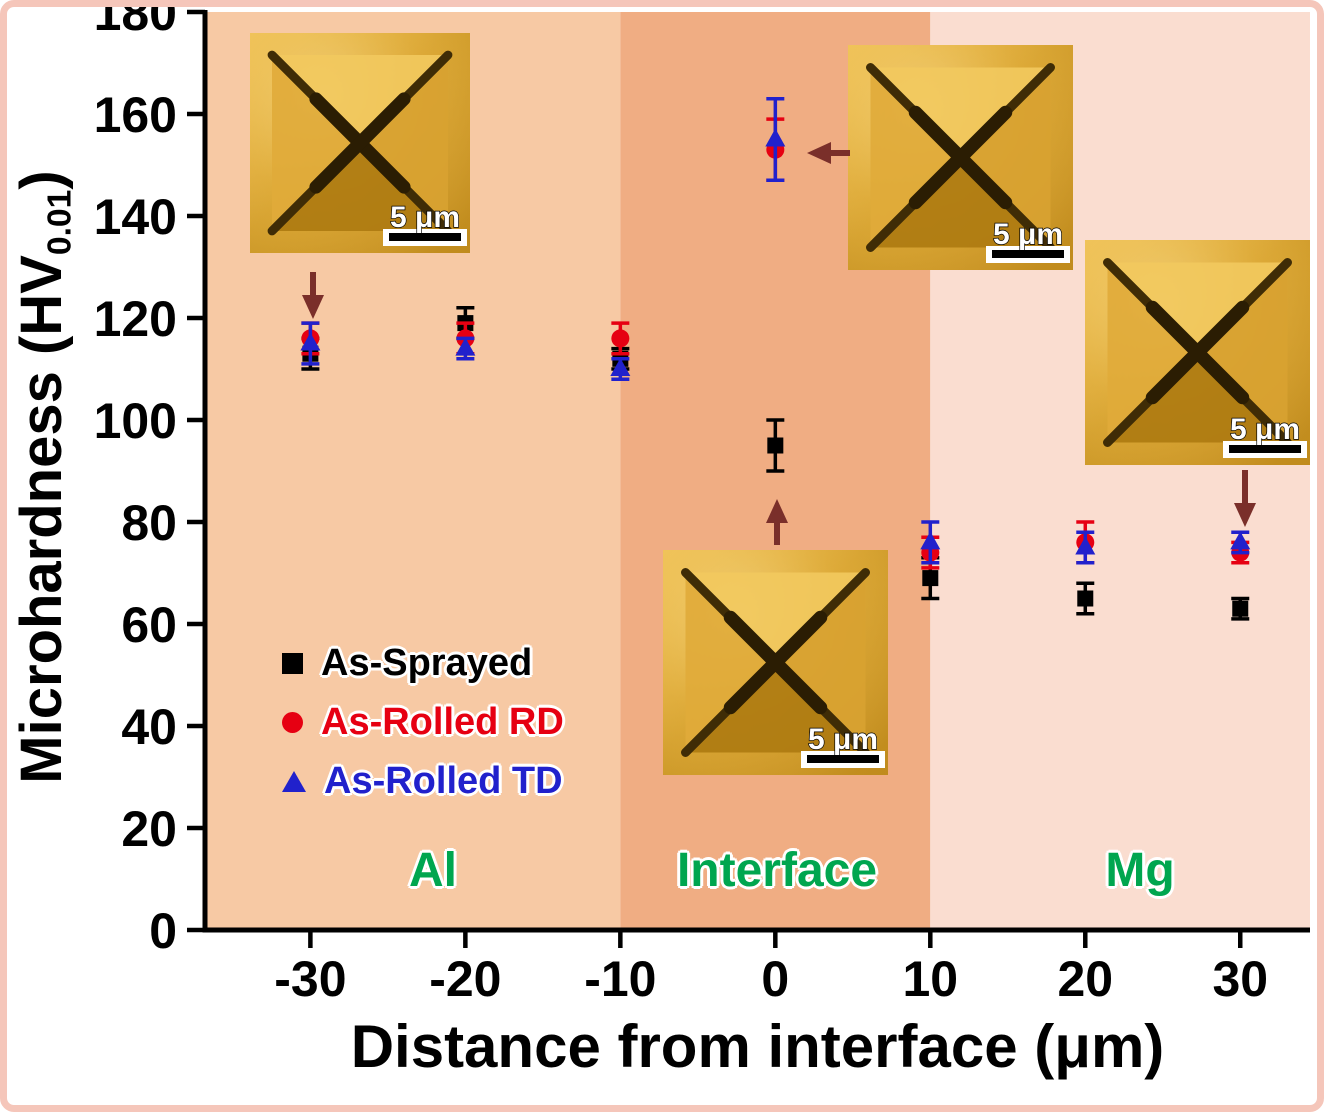 The width and height of the screenshot is (1324, 1112). I want to click on square-marker-icon, so click(292, 663).